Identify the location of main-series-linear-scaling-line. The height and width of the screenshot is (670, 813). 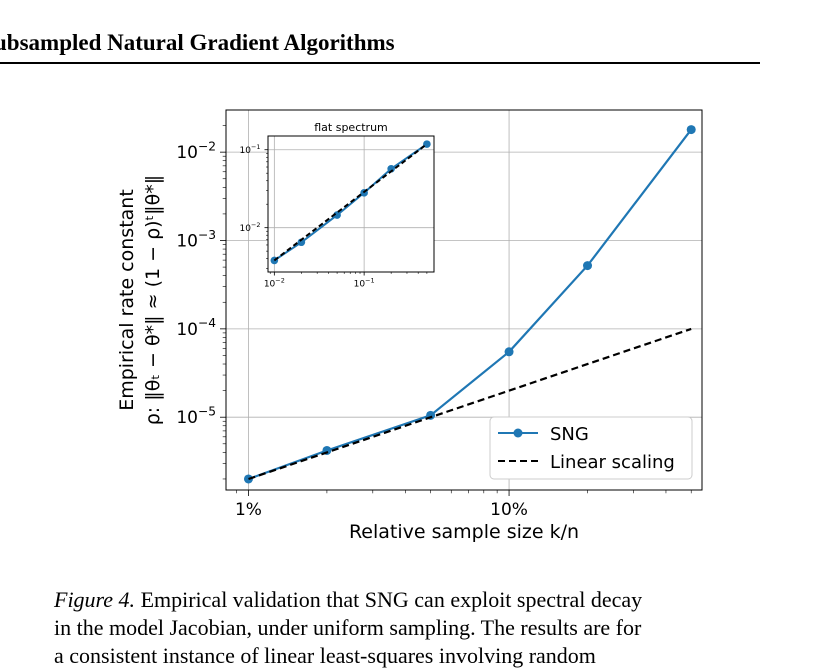
(470, 404).